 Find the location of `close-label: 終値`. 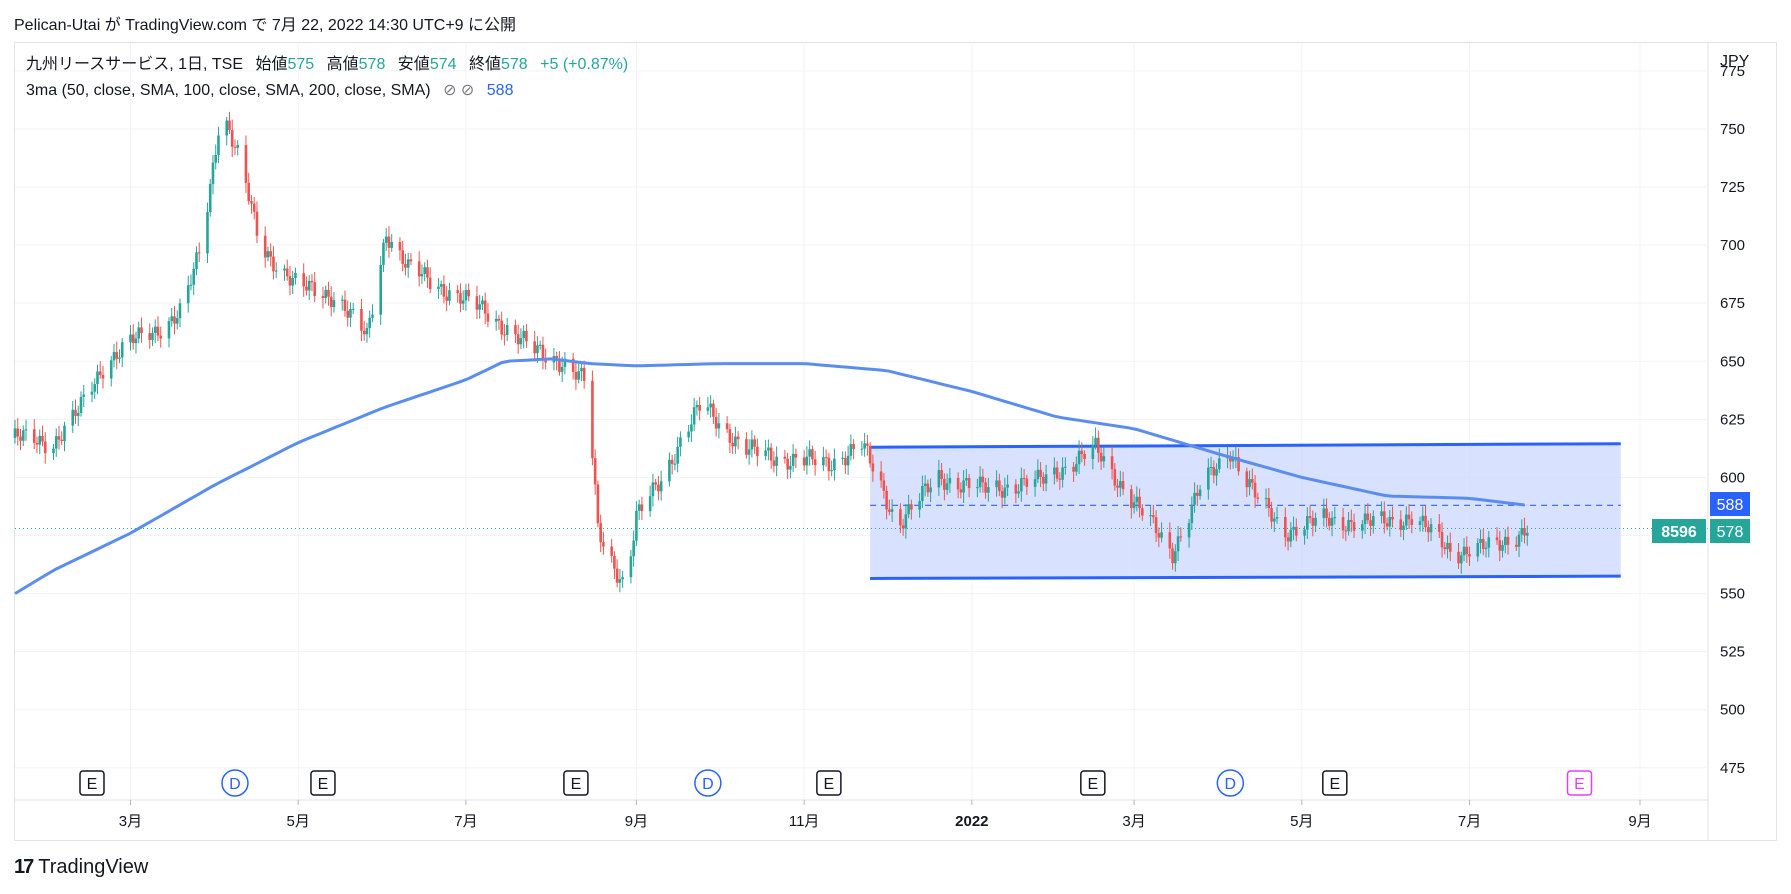

close-label: 終値 is located at coordinates (484, 64).